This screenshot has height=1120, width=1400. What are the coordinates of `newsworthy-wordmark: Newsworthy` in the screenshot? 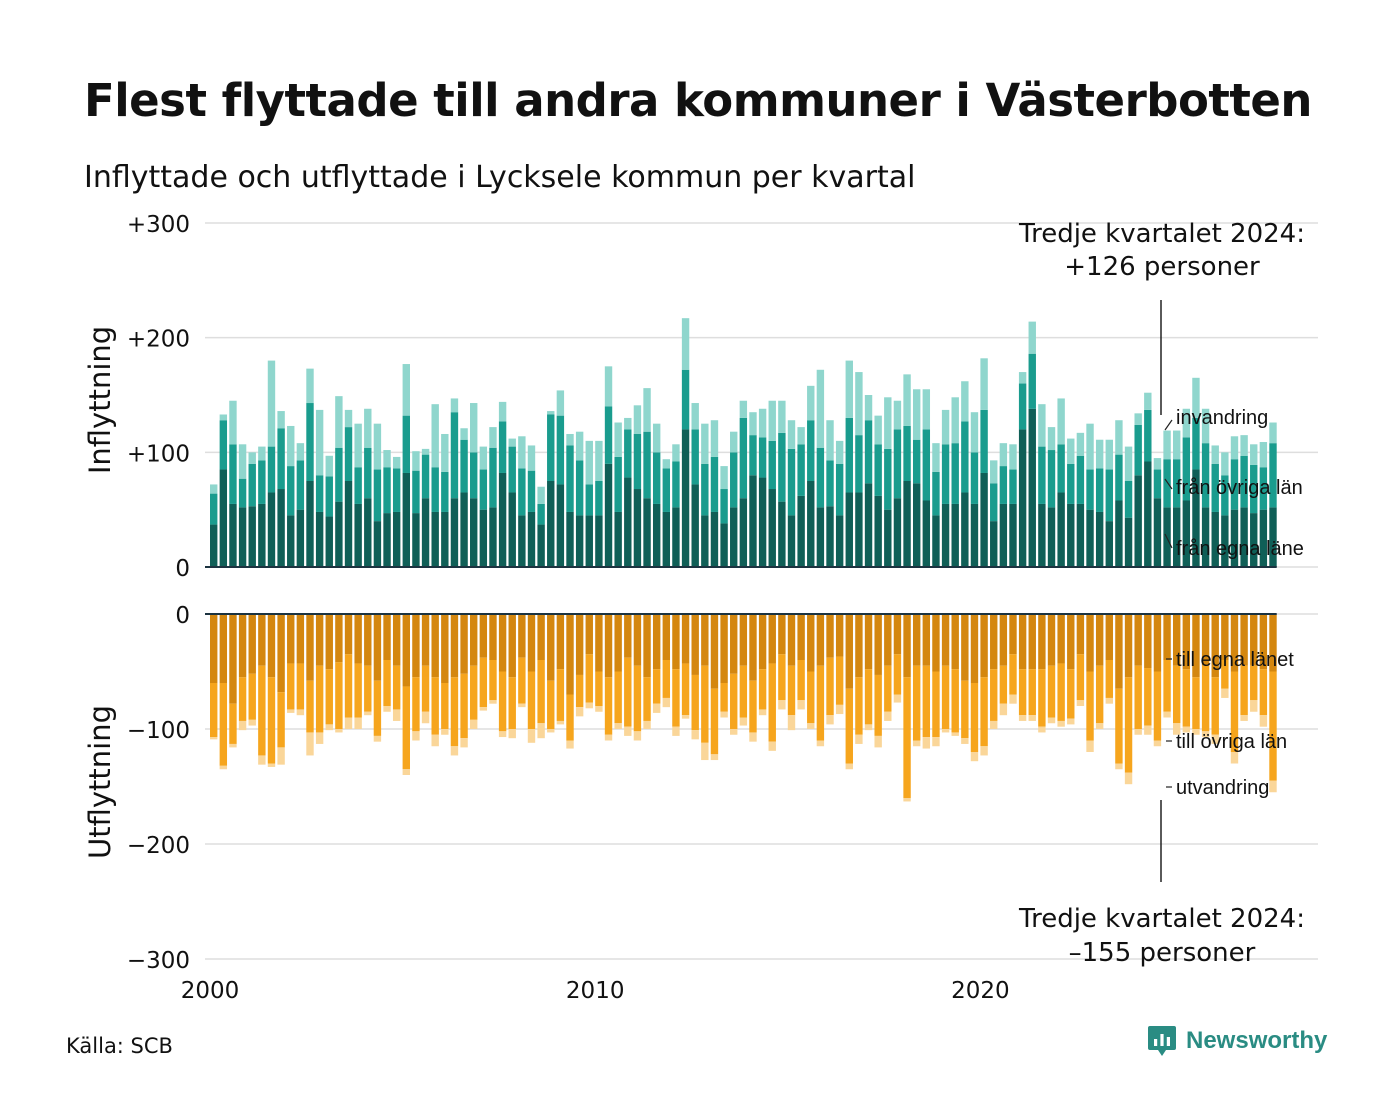 It's located at (1257, 1040).